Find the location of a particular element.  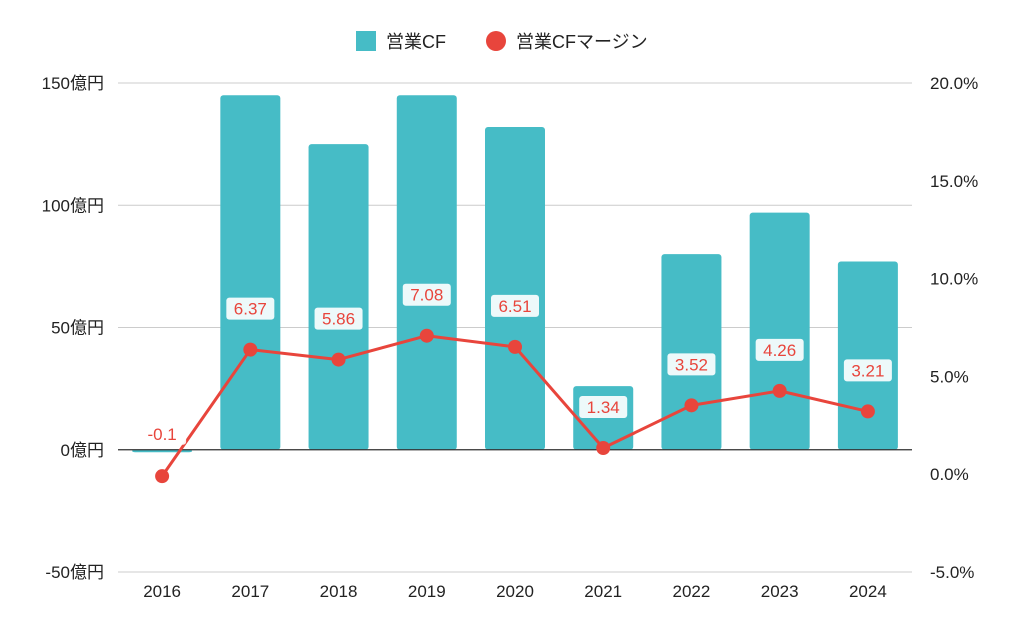

bar-2016 is located at coordinates (162, 451).